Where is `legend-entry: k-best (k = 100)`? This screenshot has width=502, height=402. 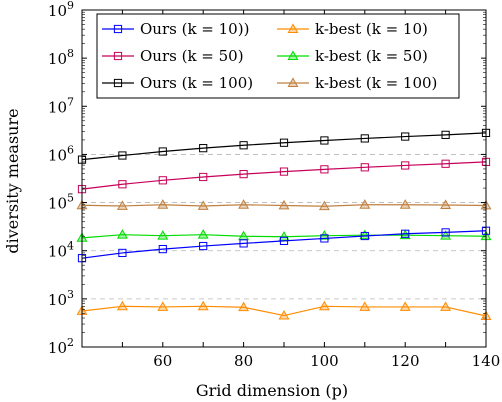
legend-entry: k-best (k = 100) is located at coordinates (376, 83).